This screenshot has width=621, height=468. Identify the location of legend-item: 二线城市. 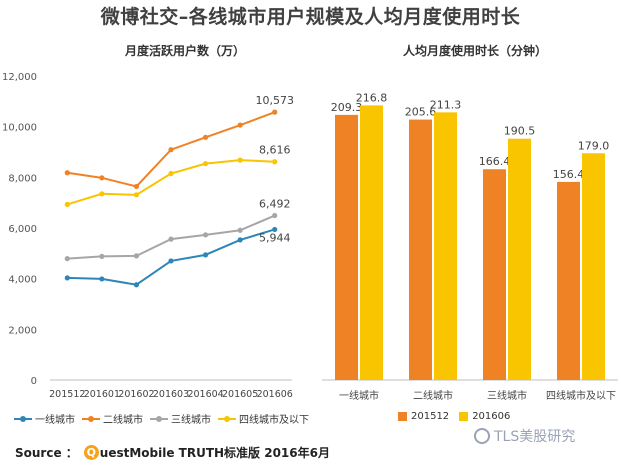
(112, 418).